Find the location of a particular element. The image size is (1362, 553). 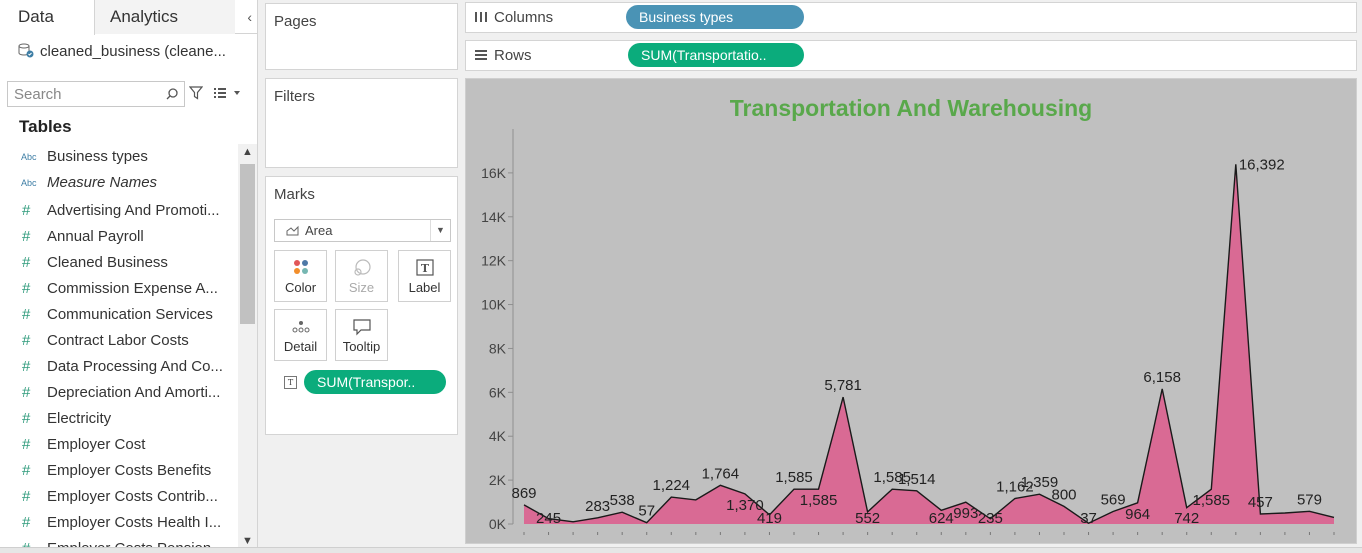

collapse-pane-icon: ‹ is located at coordinates (249, 17).